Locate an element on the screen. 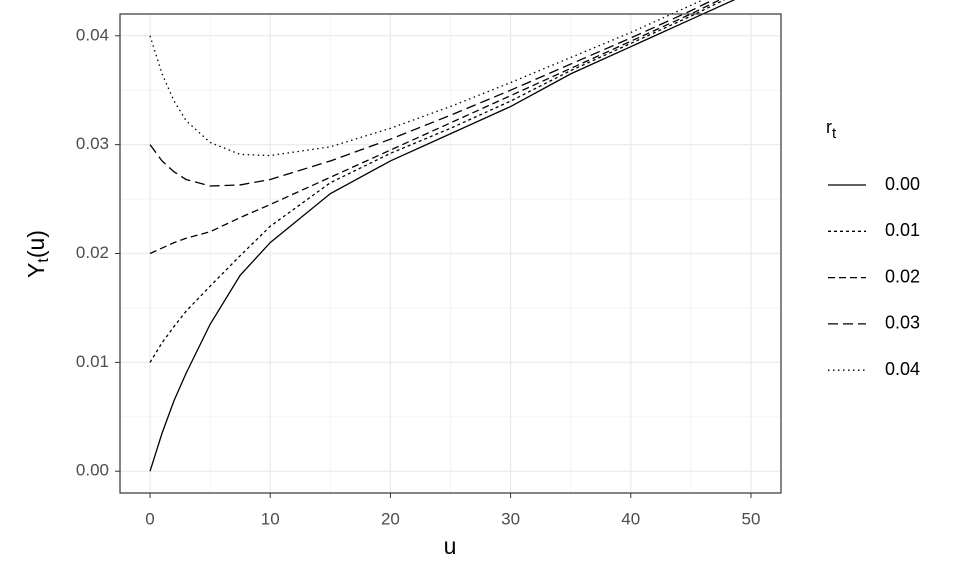  x-tick-label: 10 is located at coordinates (270, 518).